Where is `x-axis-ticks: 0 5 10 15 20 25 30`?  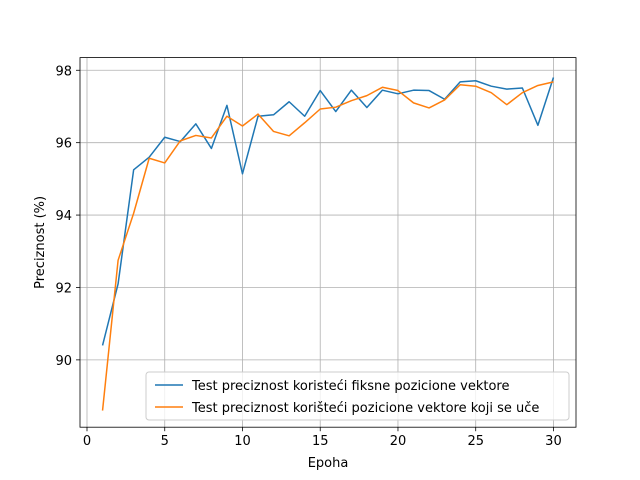 x-axis-ticks: 0 5 10 15 20 25 30 is located at coordinates (322, 438).